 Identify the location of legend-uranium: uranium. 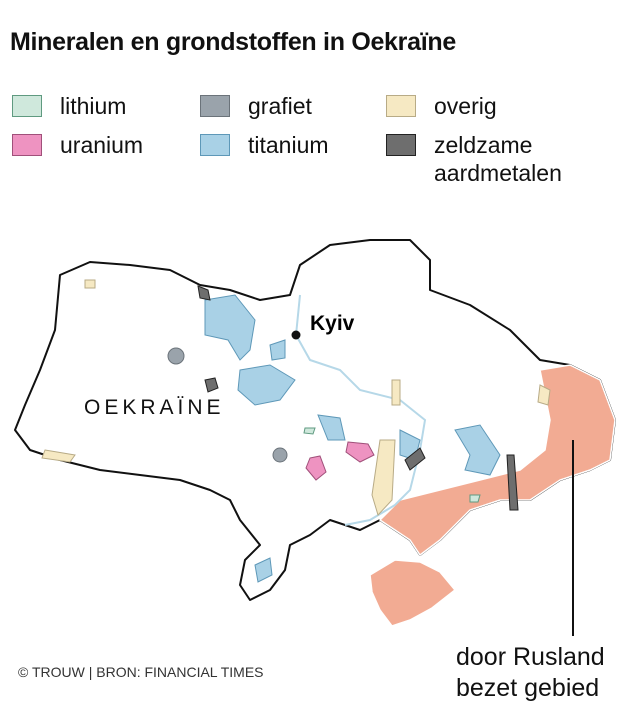
(77, 145).